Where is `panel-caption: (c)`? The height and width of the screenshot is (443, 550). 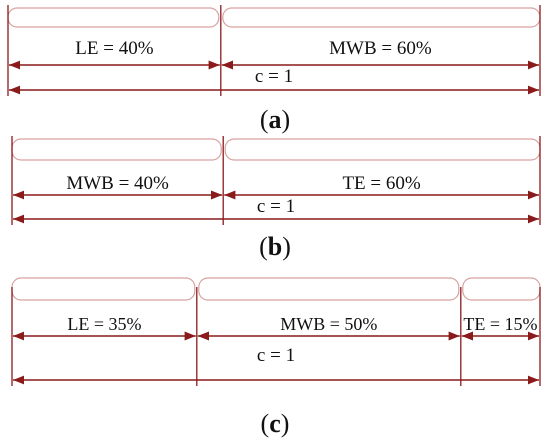
panel-caption: (c) is located at coordinates (275, 423).